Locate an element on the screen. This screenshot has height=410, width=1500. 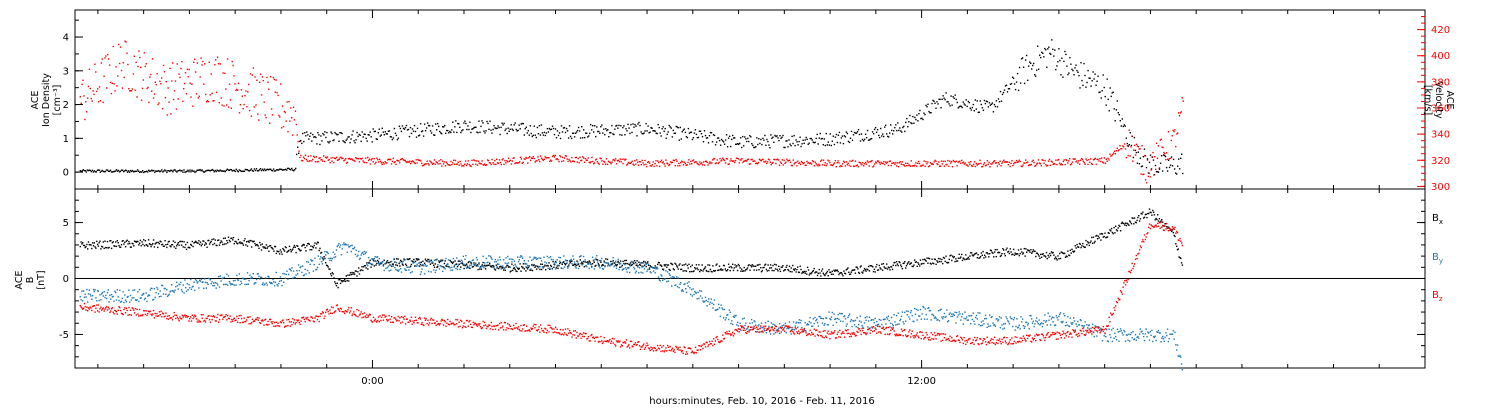
bottom-y-label-line: ACE is located at coordinates (19, 280).